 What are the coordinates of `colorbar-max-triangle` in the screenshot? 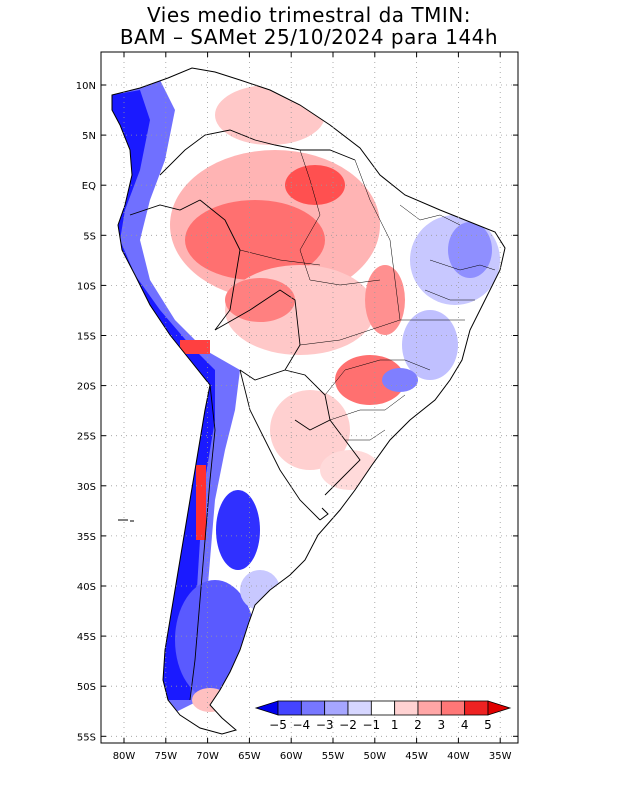 It's located at (499, 708).